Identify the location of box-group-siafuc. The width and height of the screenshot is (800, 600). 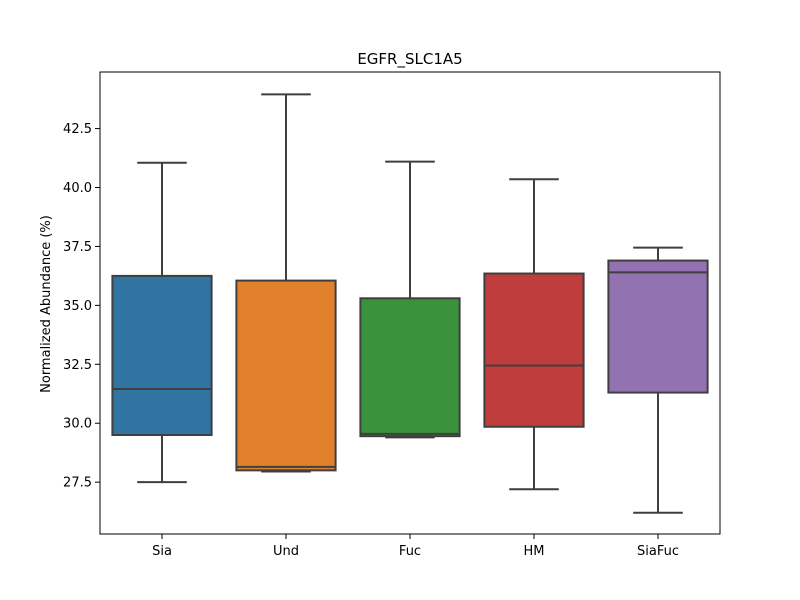
(658, 380).